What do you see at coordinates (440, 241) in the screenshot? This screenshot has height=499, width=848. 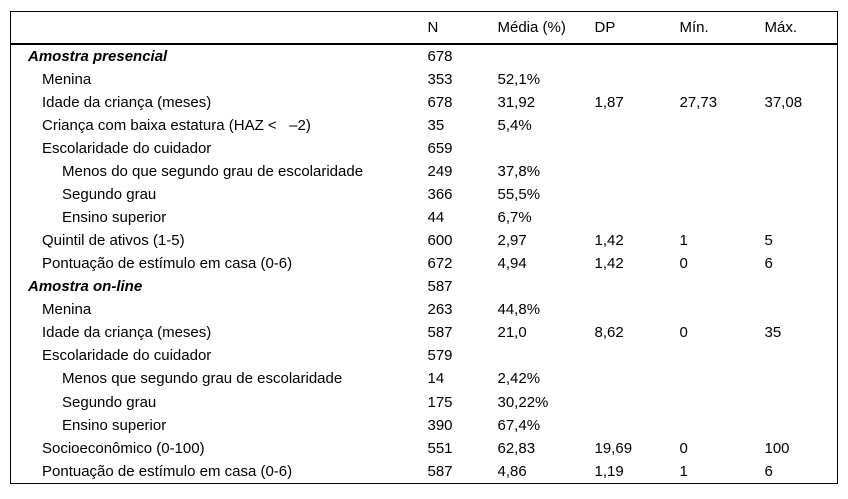 I see `cell-n: 600` at bounding box center [440, 241].